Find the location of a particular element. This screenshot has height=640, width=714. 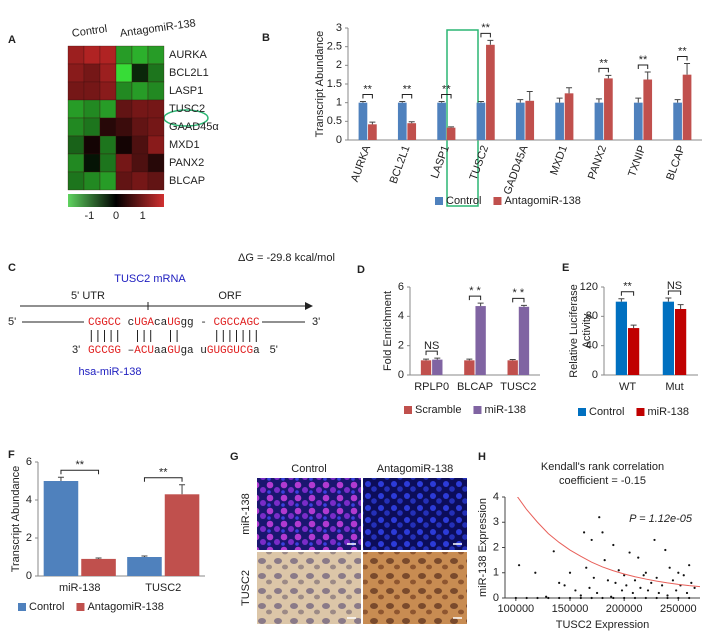

y-tick-label: 120 is located at coordinates (589, 287).